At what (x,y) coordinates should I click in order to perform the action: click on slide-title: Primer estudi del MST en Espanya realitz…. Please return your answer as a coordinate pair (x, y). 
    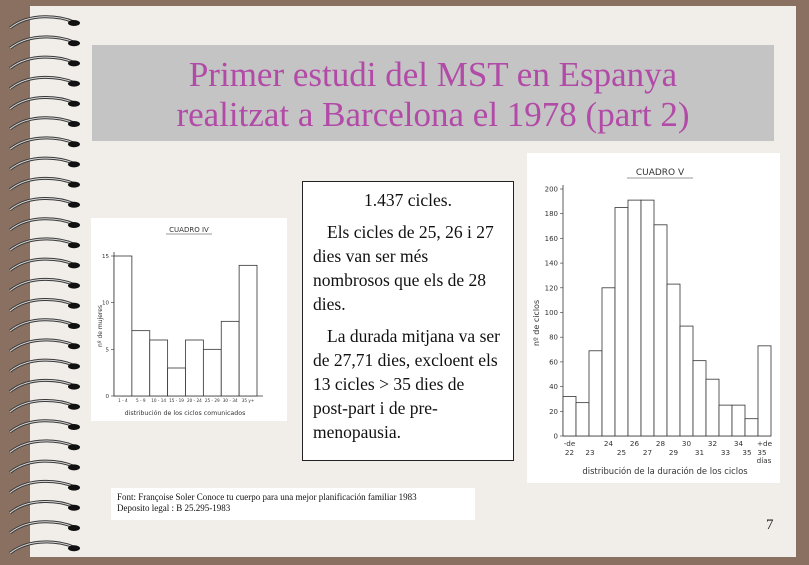
    Looking at the image, I should click on (433, 90).